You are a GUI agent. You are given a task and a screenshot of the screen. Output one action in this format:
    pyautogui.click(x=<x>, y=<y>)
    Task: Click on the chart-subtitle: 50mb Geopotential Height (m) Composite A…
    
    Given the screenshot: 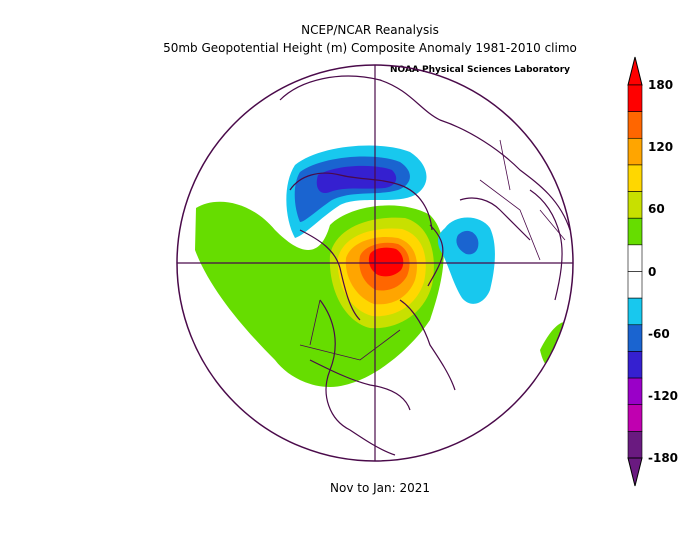 What is the action you would take?
    pyautogui.click(x=370, y=48)
    